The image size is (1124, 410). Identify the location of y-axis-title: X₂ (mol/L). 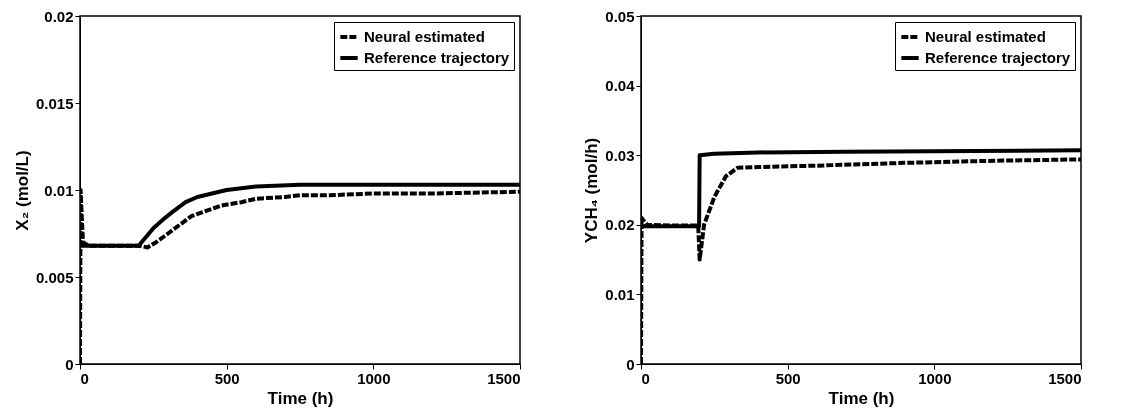
(22, 190).